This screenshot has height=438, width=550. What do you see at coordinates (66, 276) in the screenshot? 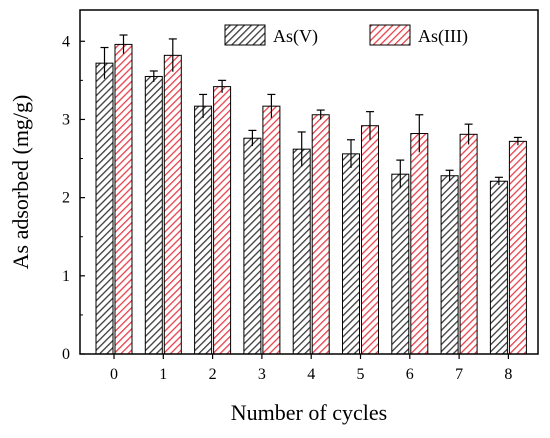
I see `y-tick-label: 1` at bounding box center [66, 276].